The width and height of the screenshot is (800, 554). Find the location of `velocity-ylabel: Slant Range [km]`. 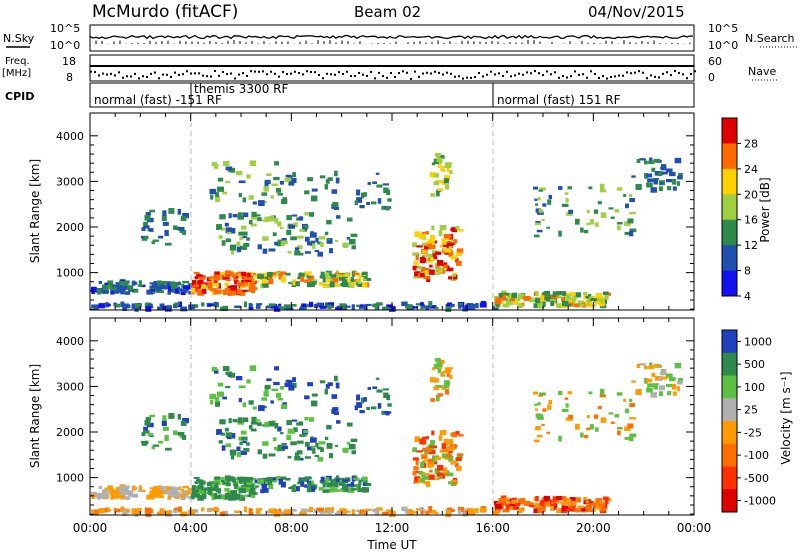

velocity-ylabel: Slant Range [km] is located at coordinates (35, 416).